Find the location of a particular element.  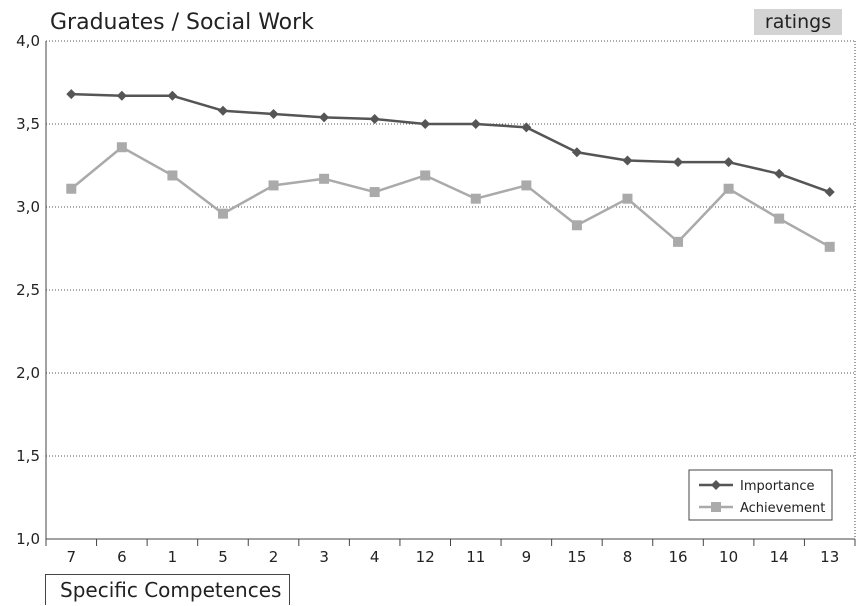

x-tick-label: 3 is located at coordinates (324, 557).